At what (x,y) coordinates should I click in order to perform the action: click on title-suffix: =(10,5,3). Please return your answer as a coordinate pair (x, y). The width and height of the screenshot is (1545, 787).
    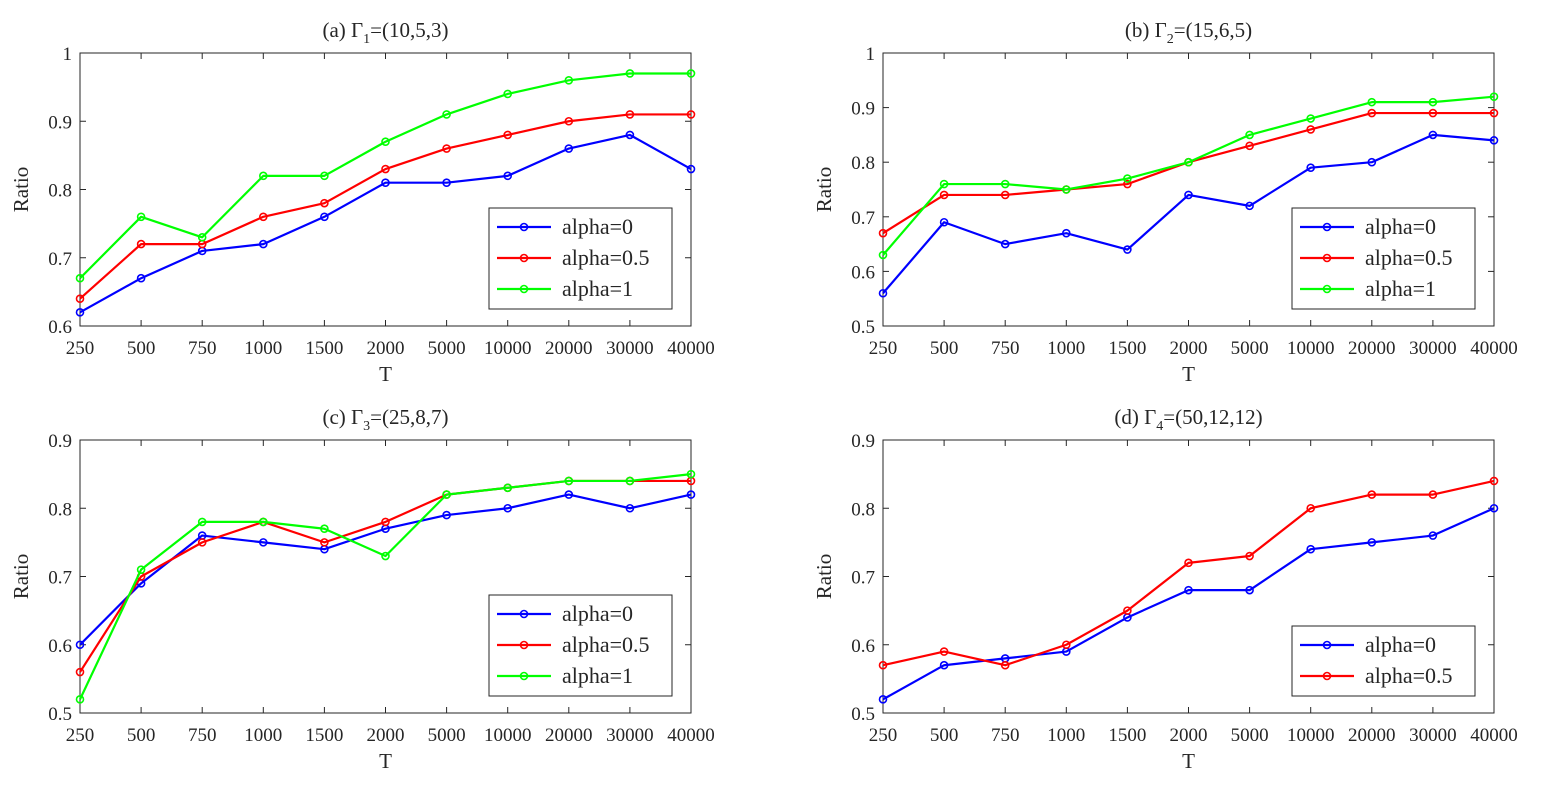
    Looking at the image, I should click on (409, 30).